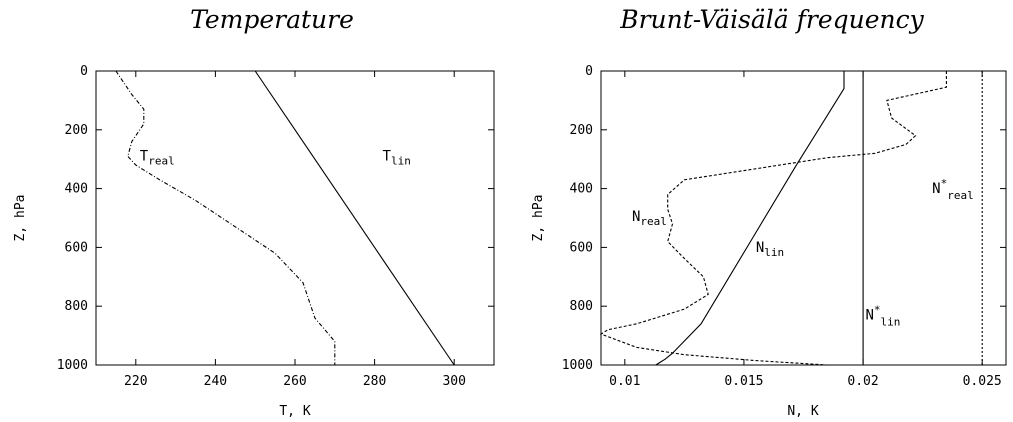 The image size is (1013, 422). What do you see at coordinates (76, 247) in the screenshot?
I see `temperature-ytick-label: 600` at bounding box center [76, 247].